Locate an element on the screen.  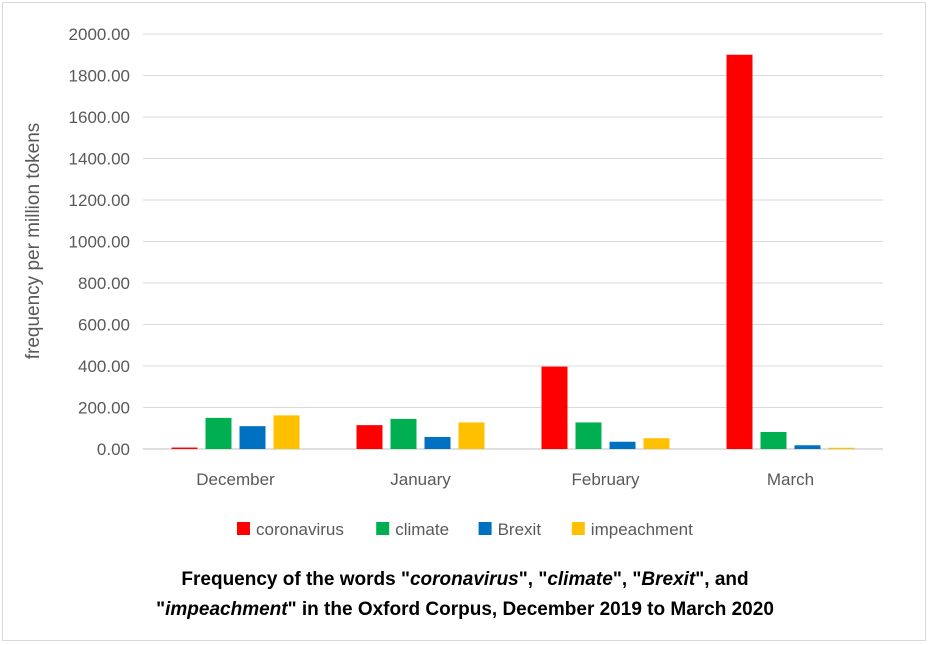
y-tick-label: 0.00 is located at coordinates (113, 449).